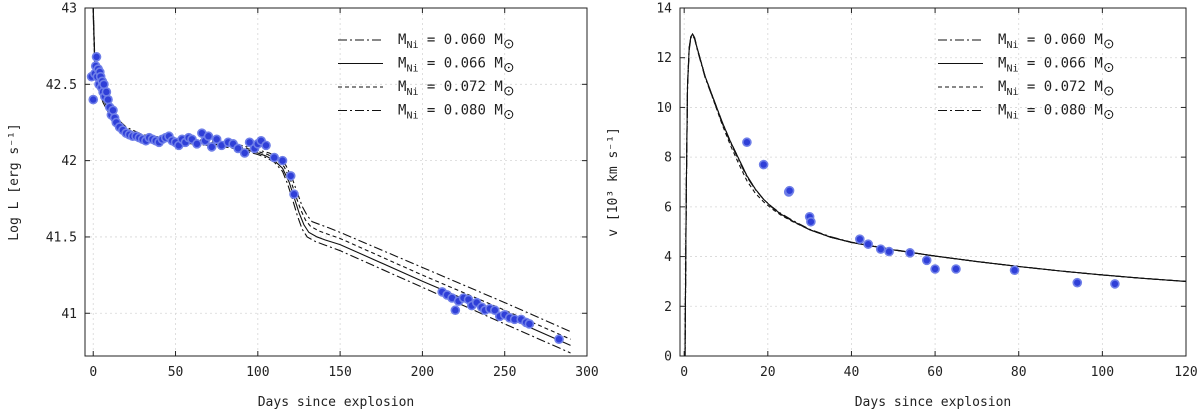 The width and height of the screenshot is (1200, 411). What do you see at coordinates (668, 158) in the screenshot?
I see `y-tick-label: 8` at bounding box center [668, 158].